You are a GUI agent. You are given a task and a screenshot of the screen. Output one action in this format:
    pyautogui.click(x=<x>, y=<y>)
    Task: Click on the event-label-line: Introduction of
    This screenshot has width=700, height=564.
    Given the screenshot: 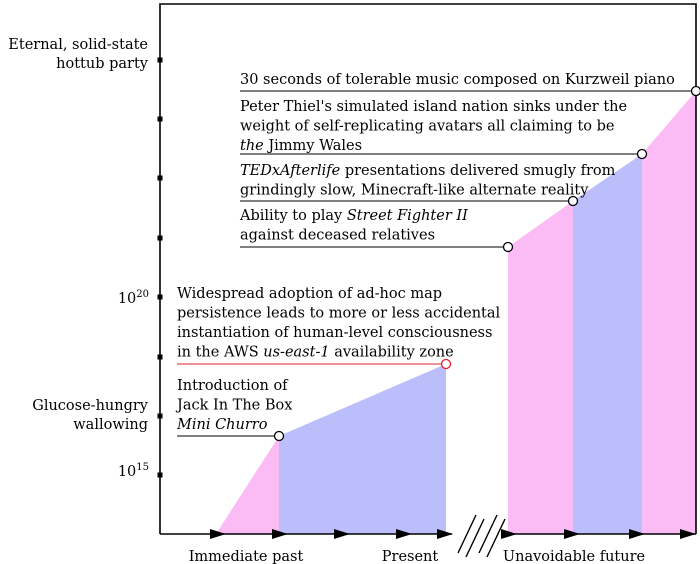 What is the action you would take?
    pyautogui.click(x=233, y=386)
    